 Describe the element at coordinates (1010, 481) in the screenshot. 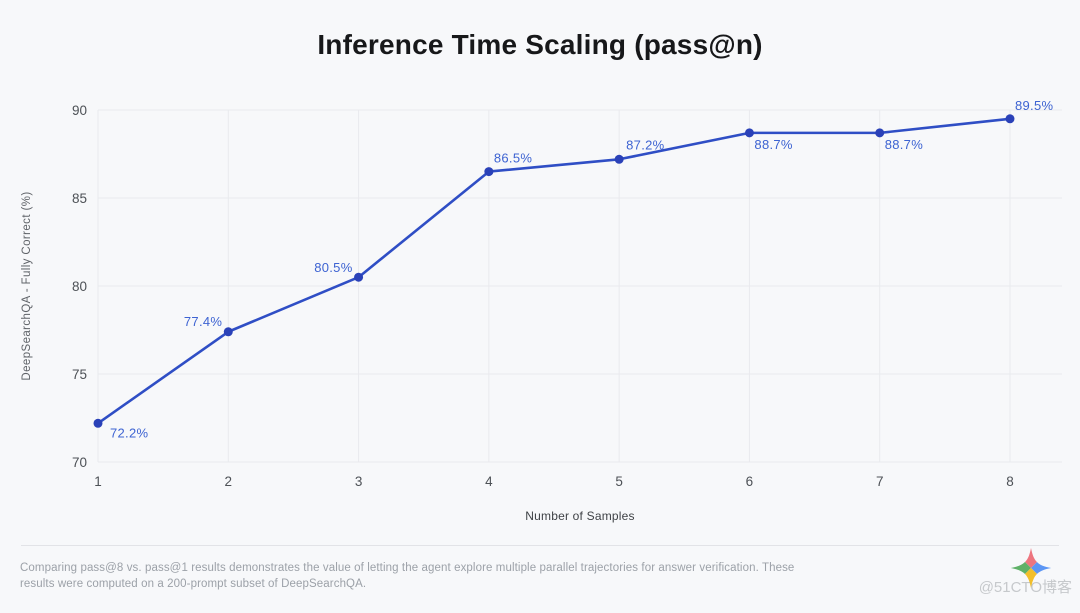

I see `x-tick-label: 8` at that location.